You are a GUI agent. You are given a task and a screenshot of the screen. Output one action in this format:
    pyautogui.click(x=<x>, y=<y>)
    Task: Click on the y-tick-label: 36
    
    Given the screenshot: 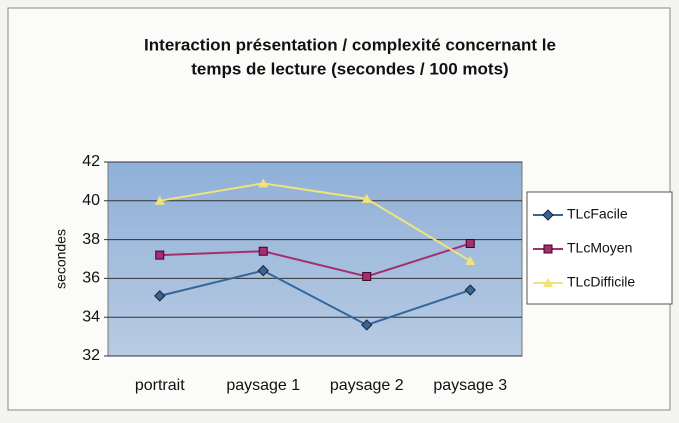 What is the action you would take?
    pyautogui.click(x=91, y=278)
    